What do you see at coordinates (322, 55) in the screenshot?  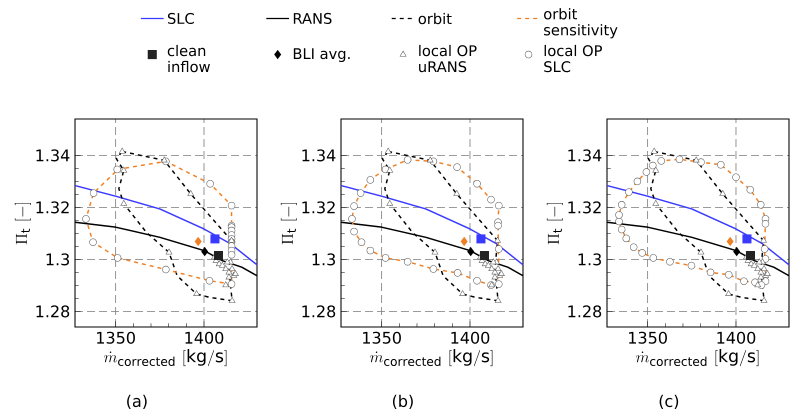 I see `legend-label: BLI avg.` at bounding box center [322, 55].